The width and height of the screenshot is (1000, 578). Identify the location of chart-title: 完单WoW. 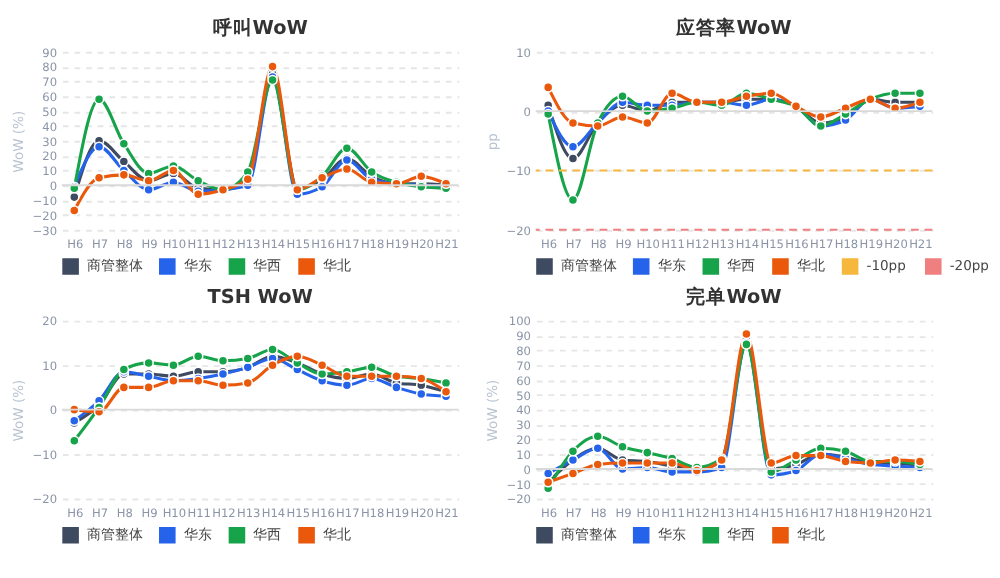
(734, 297).